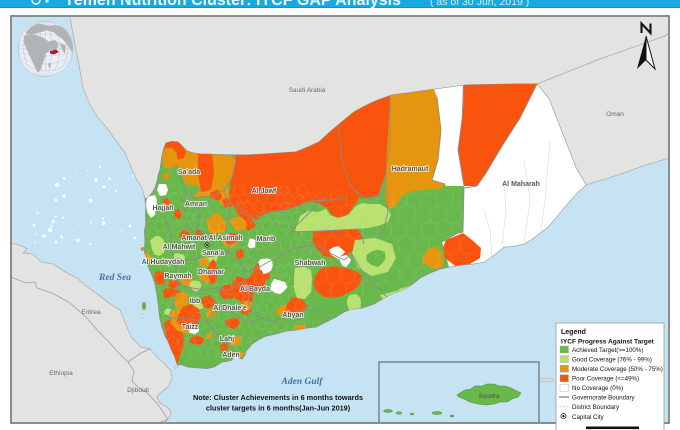  What do you see at coordinates (195, 301) in the screenshot?
I see `svg-text: Ibb` at bounding box center [195, 301].